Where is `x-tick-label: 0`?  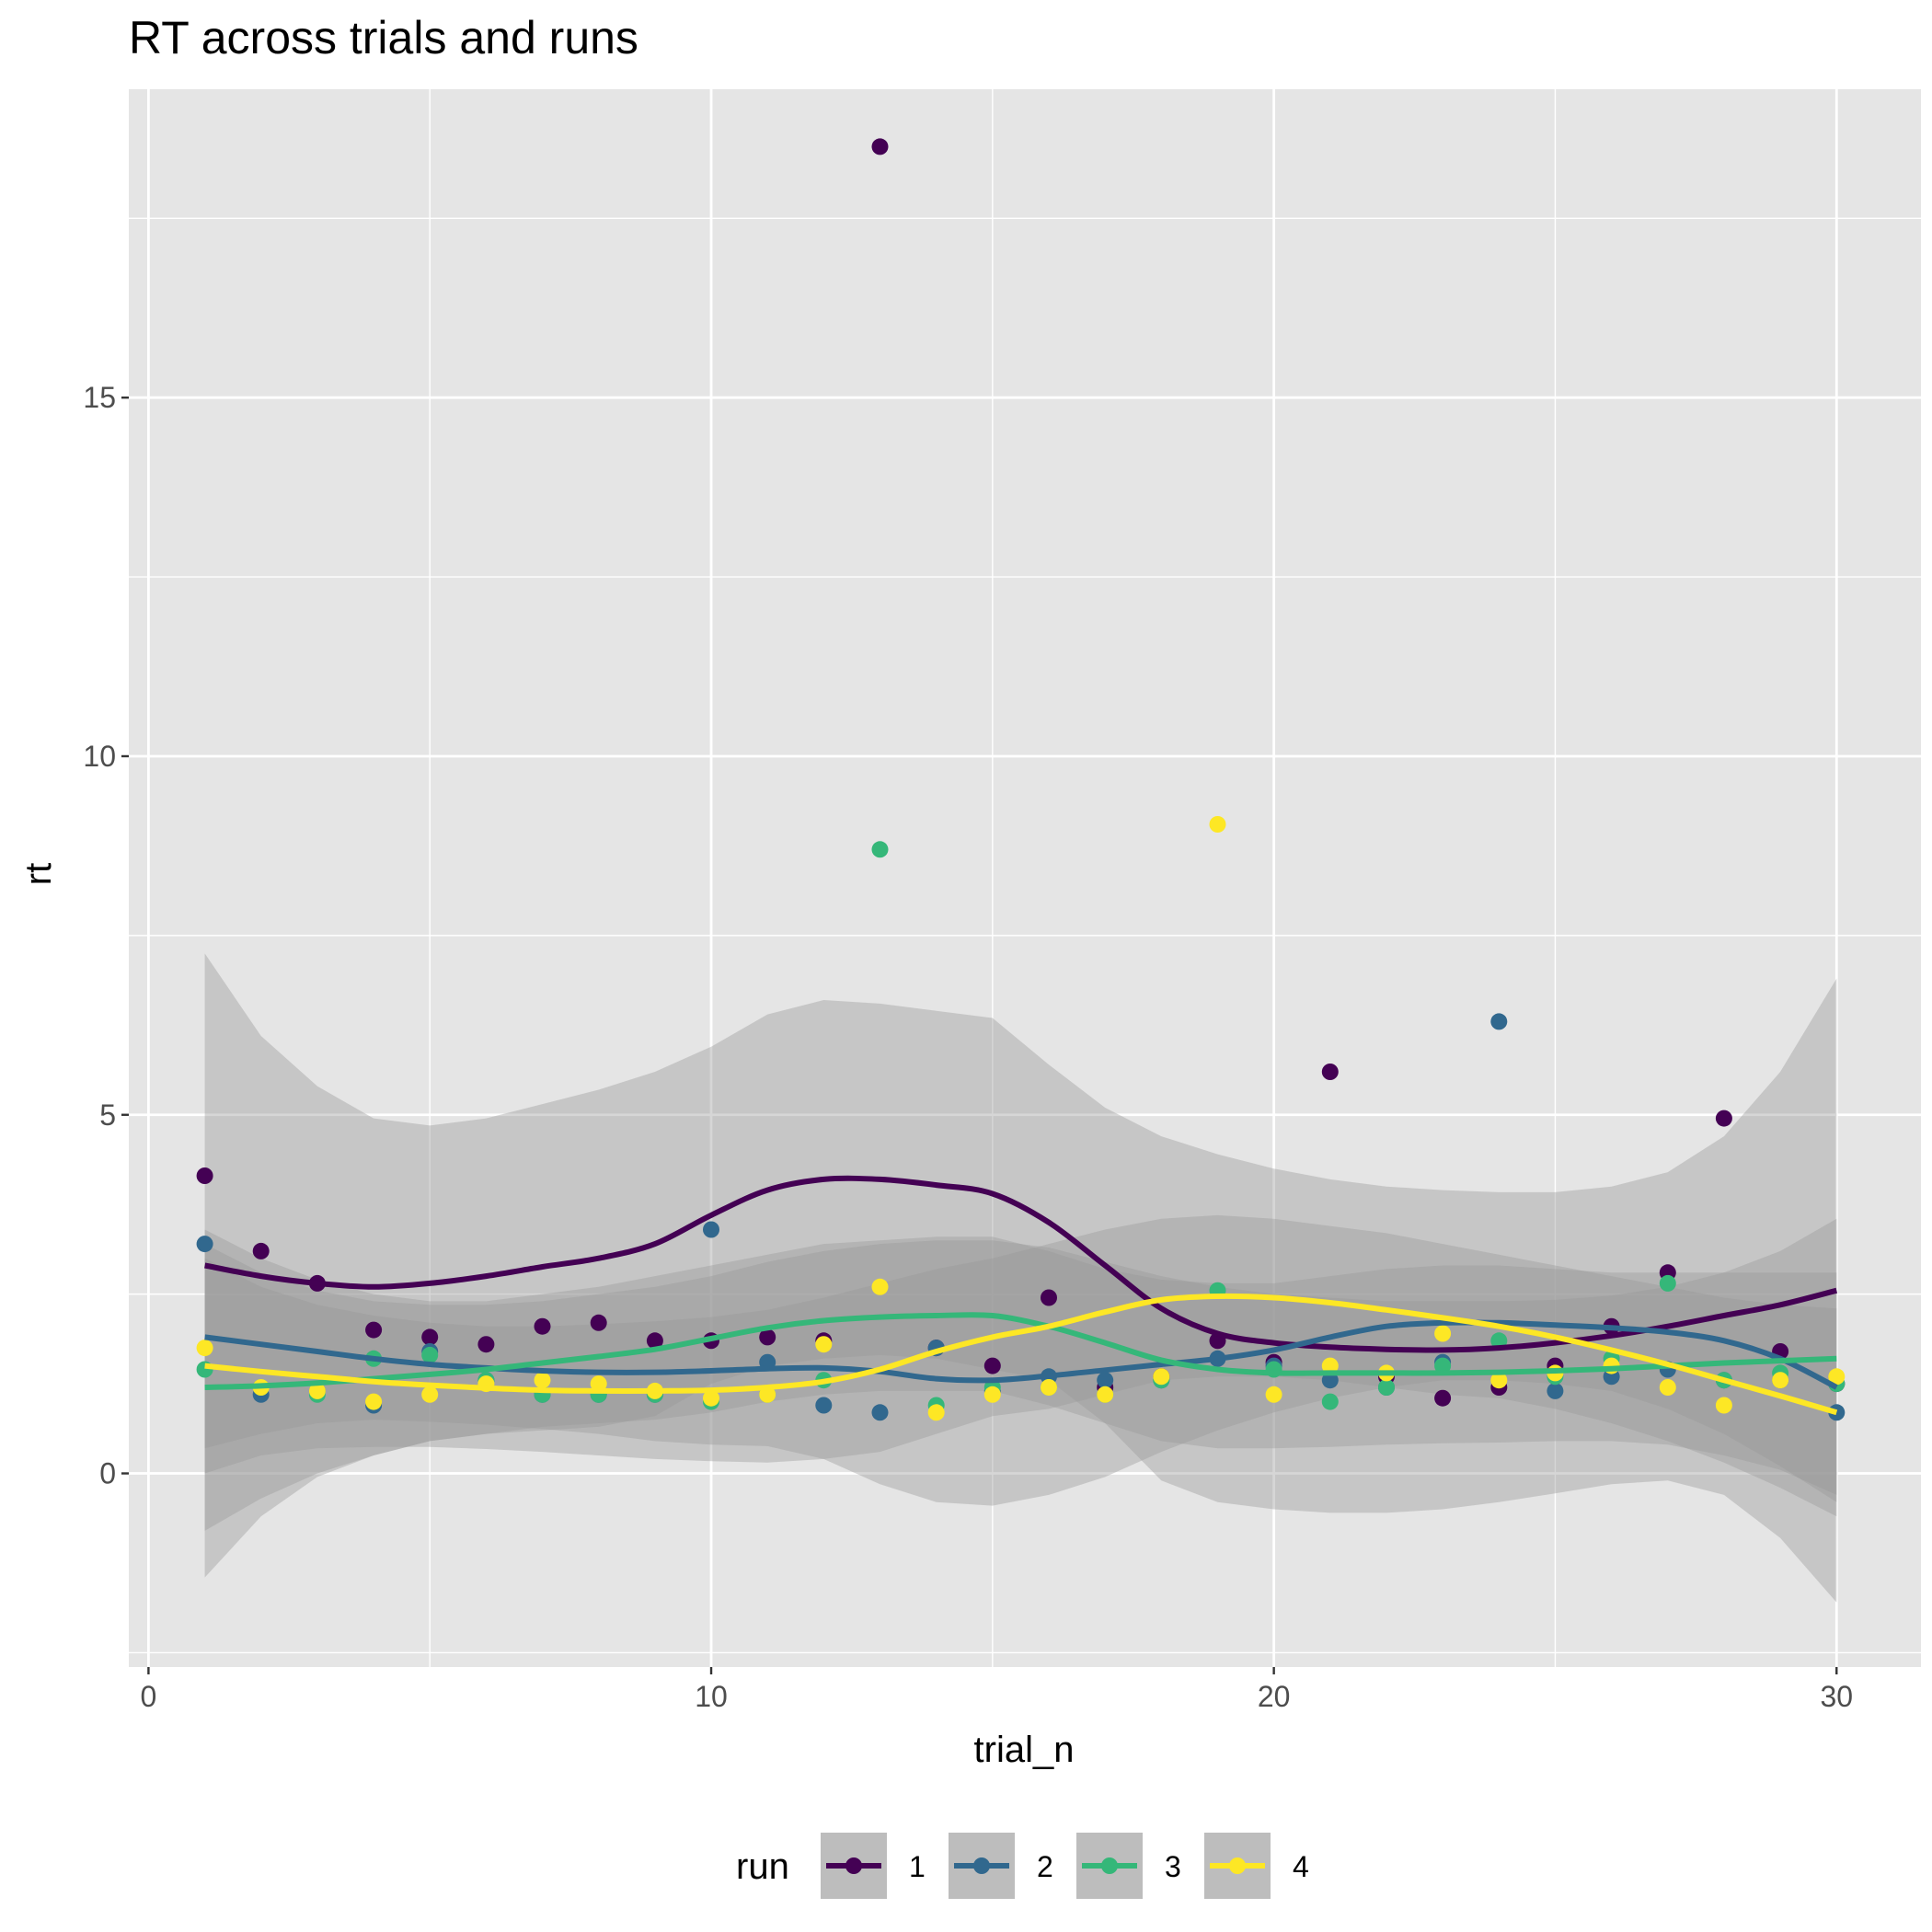 x-tick-label: 0 is located at coordinates (149, 1696).